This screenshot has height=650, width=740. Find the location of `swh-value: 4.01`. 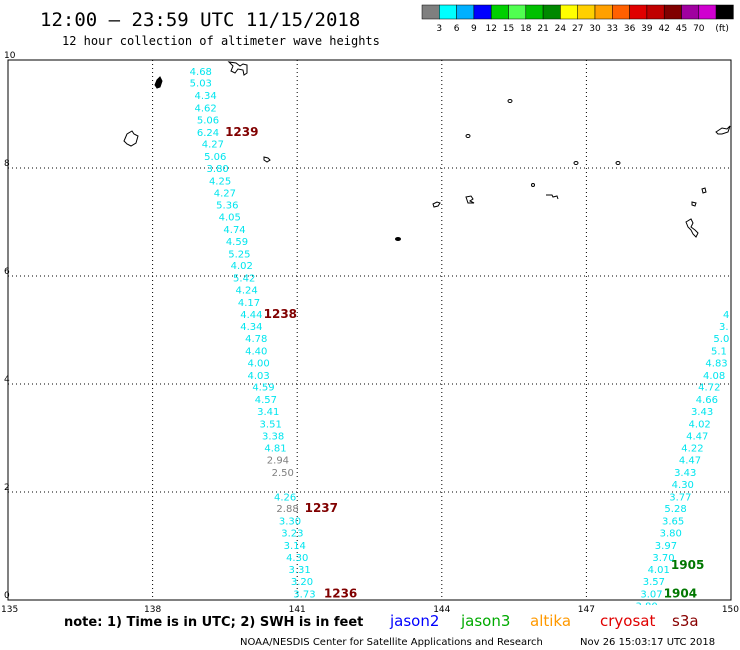

swh-value: 4.01 is located at coordinates (659, 570).